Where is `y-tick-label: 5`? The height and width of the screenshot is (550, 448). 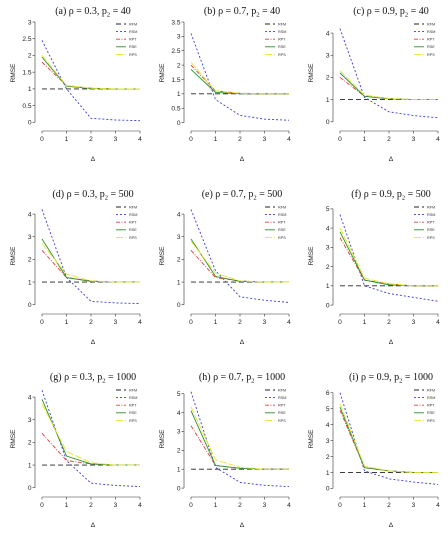
y-tick-label: 5 is located at coordinates (328, 209).